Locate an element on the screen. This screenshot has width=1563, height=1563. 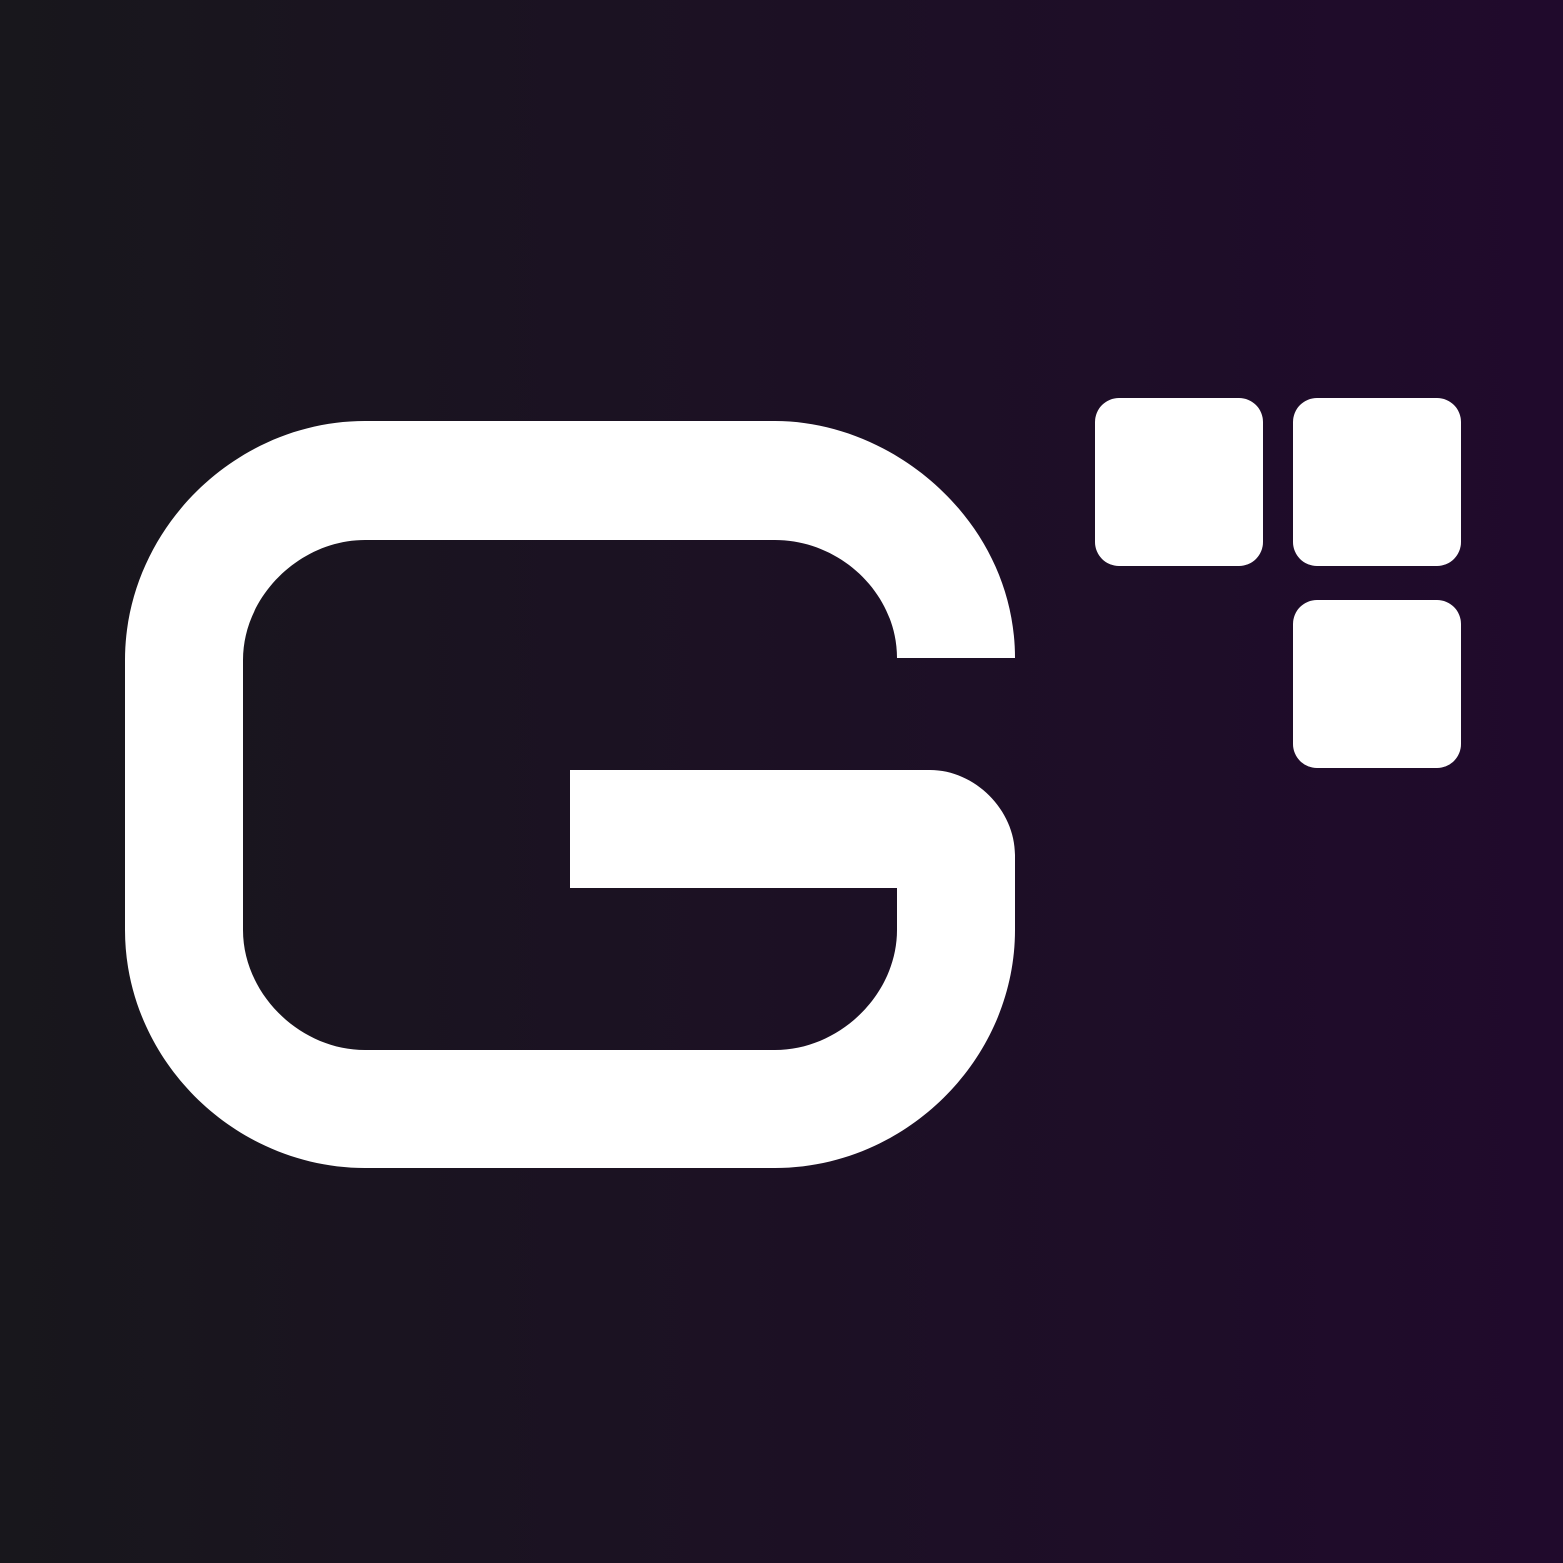
grid-square-top-right is located at coordinates (1377, 482).